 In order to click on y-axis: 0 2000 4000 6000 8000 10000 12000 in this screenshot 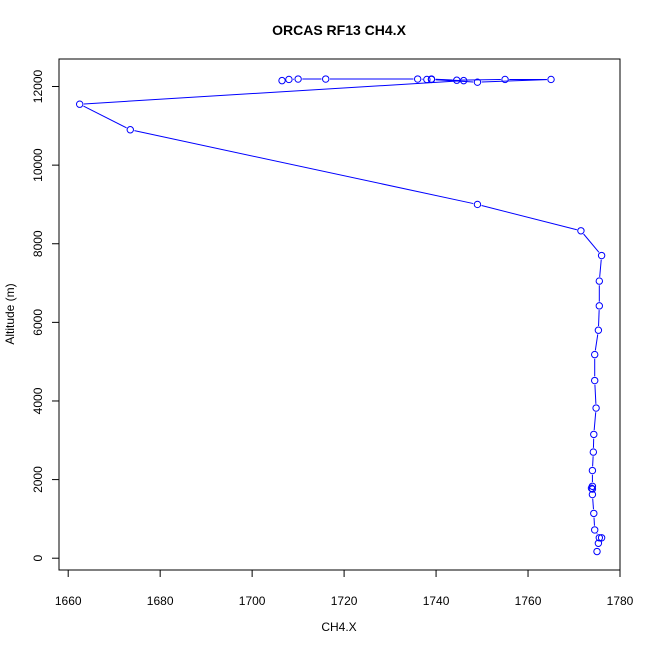, I will do `click(45, 316)`.